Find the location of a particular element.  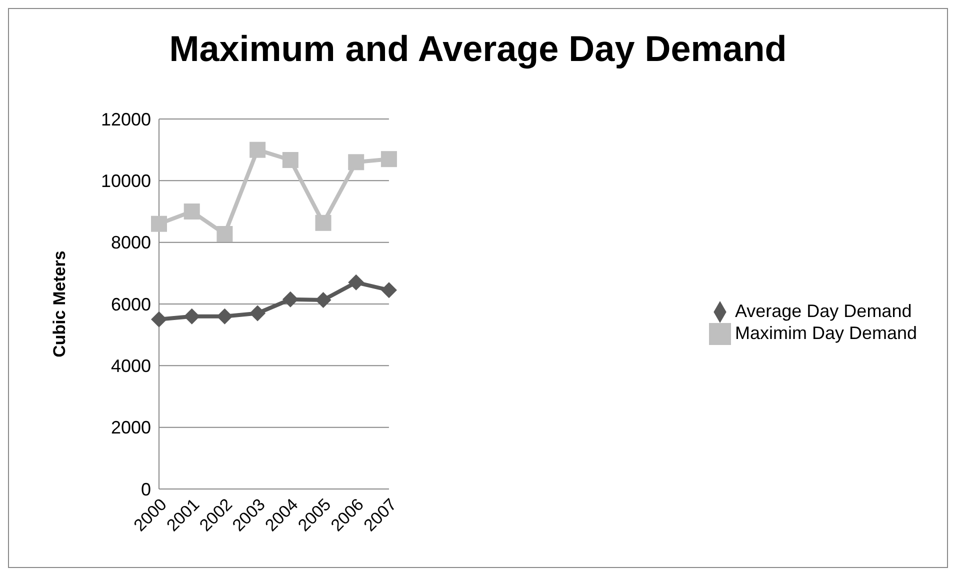

y-tick-label: 12000 is located at coordinates (125, 119).